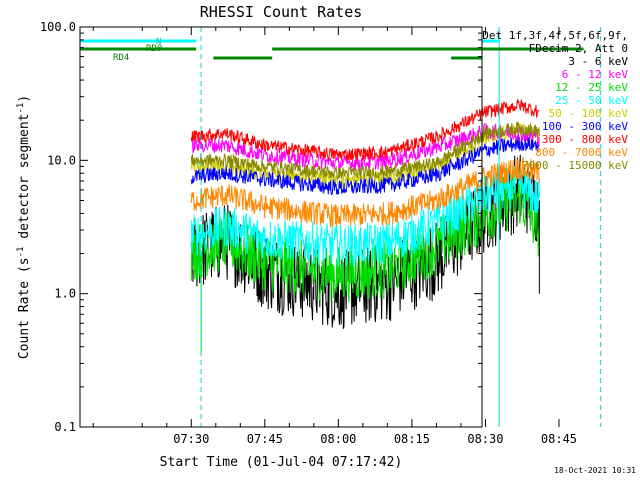 The image size is (640, 480). Describe the element at coordinates (154, 49) in the screenshot. I see `annotation-label-rd0: RD0` at that location.